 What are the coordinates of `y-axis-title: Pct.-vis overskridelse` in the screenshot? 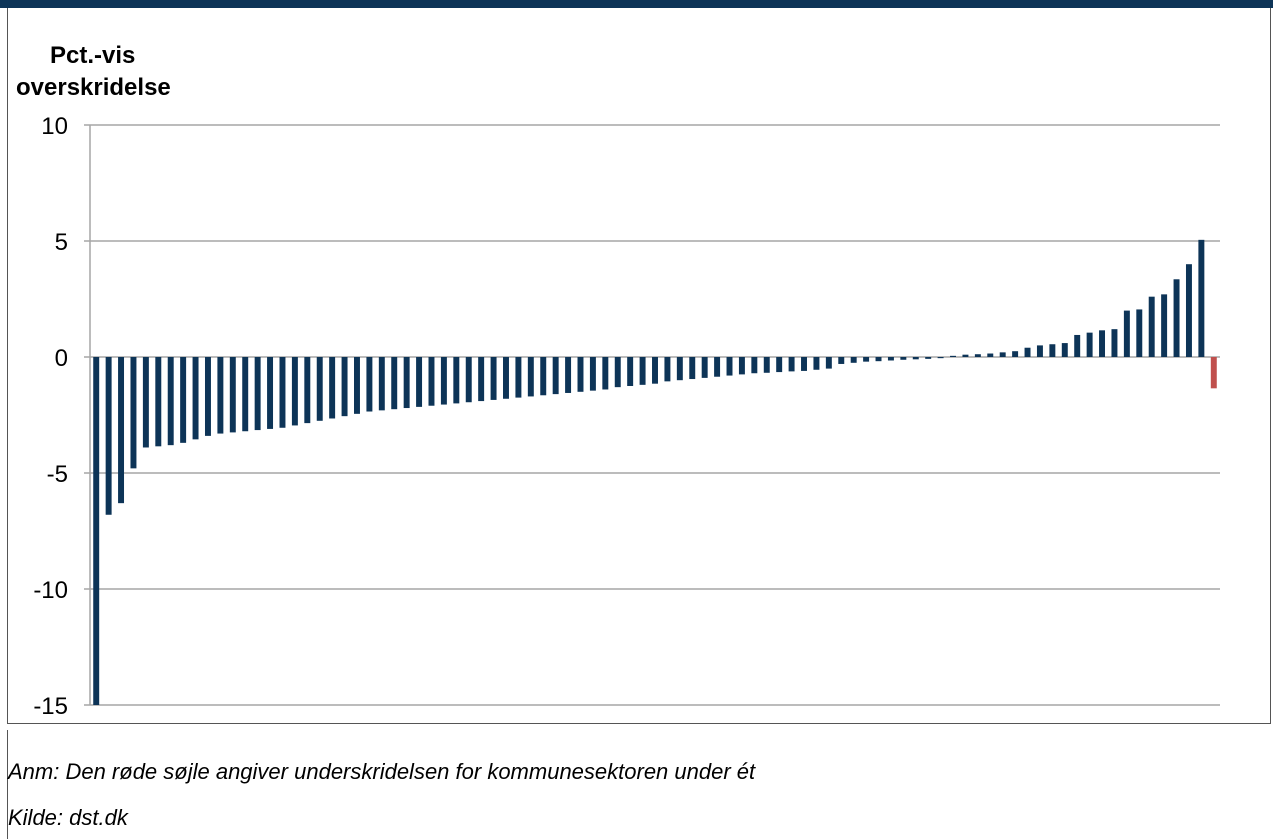 It's located at (98, 72).